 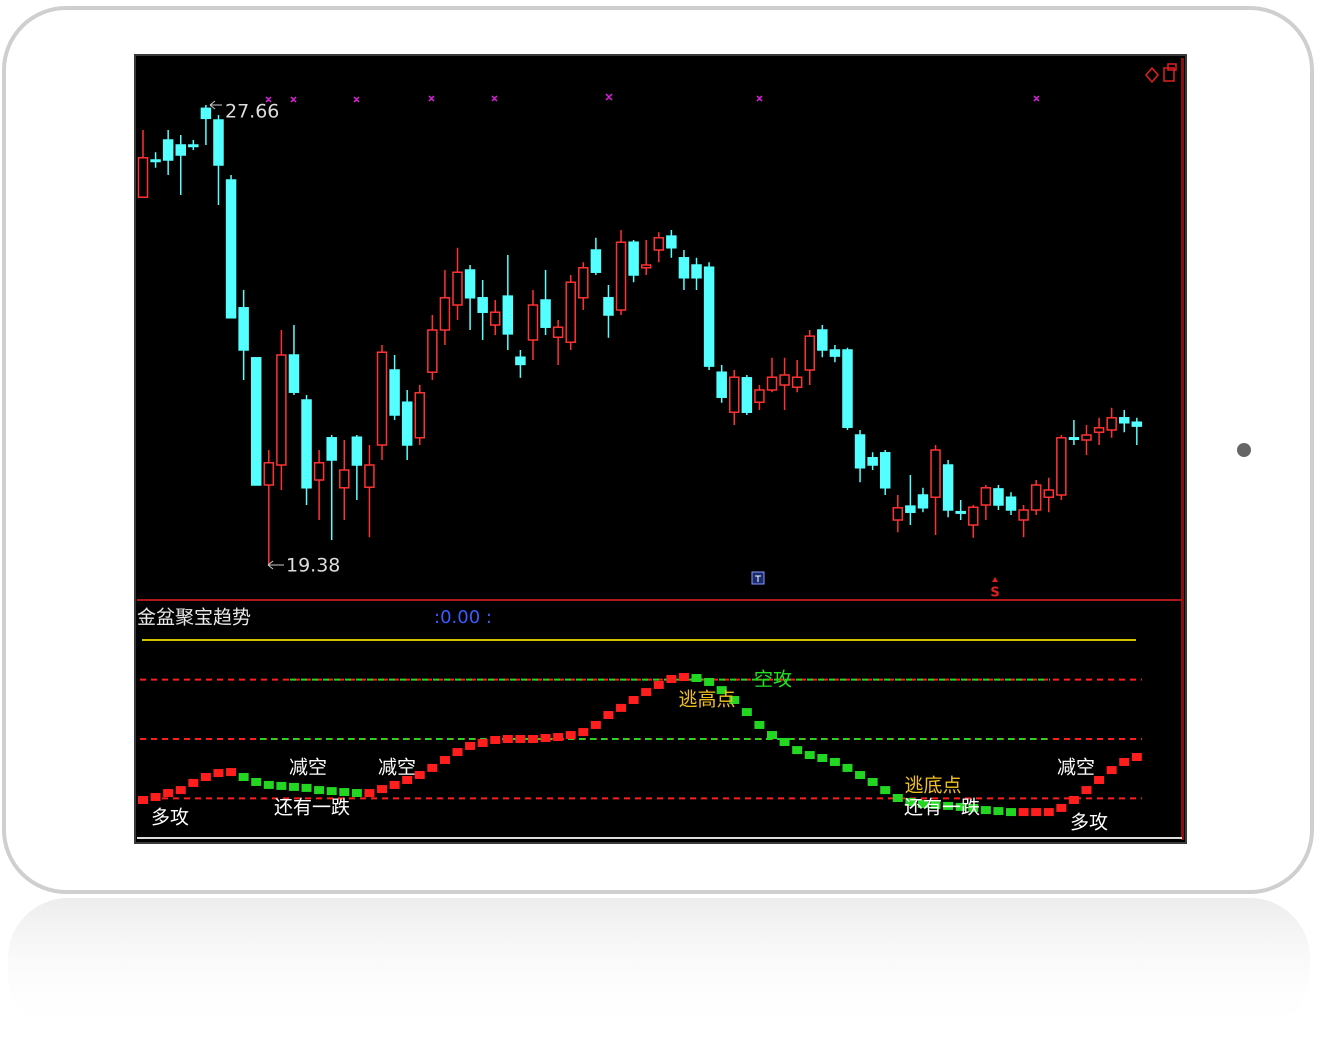 What do you see at coordinates (758, 578) in the screenshot?
I see `event-icon` at bounding box center [758, 578].